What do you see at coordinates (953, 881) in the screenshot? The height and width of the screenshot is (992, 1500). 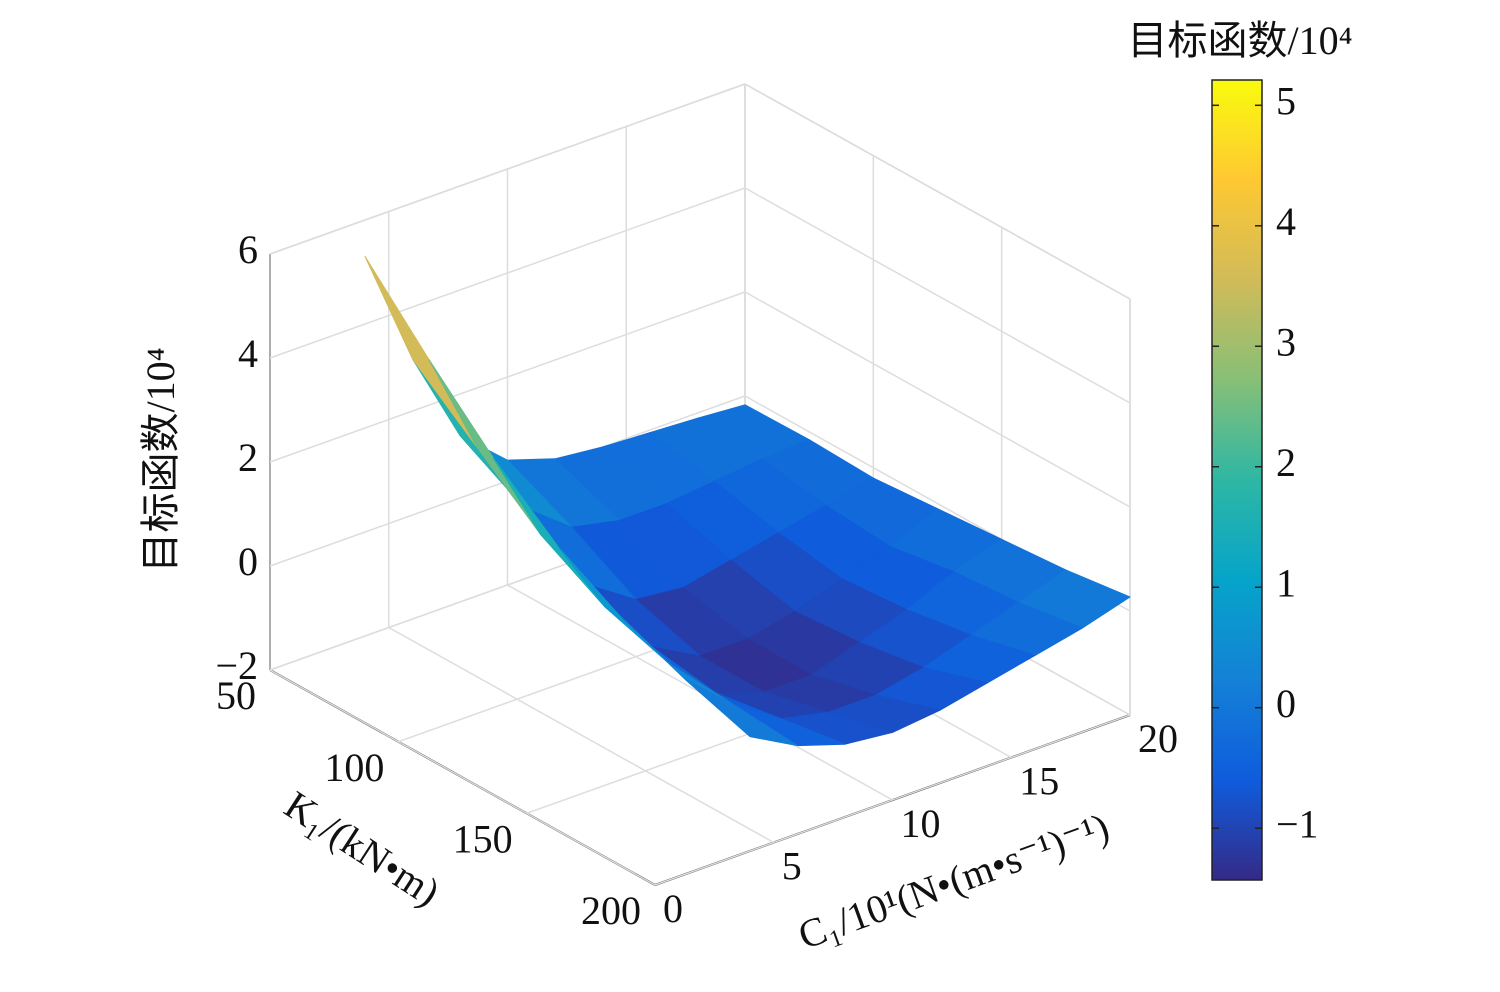 I see `y-axis-label: C₁/10¹(N•(m•s⁻¹)⁻¹)` at bounding box center [953, 881].